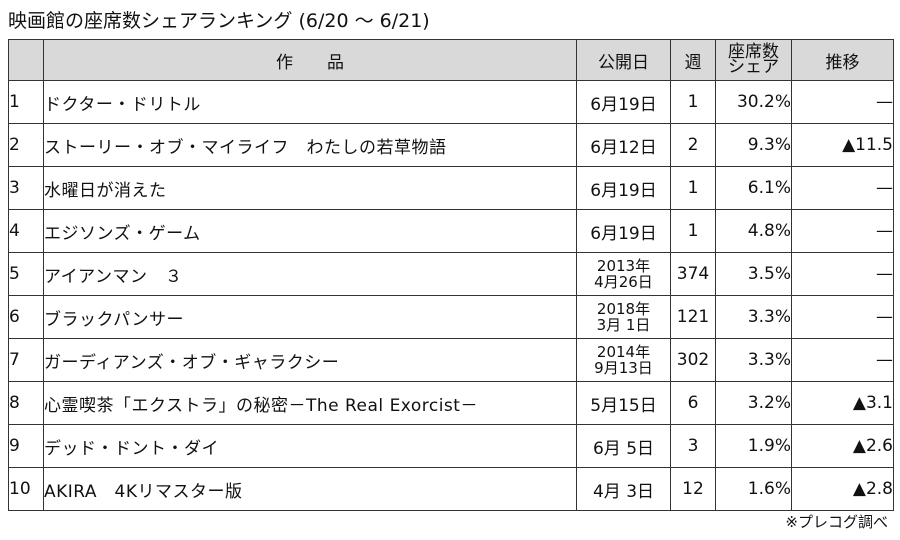 This screenshot has height=540, width=900. What do you see at coordinates (26, 60) in the screenshot?
I see `header-rank` at bounding box center [26, 60].